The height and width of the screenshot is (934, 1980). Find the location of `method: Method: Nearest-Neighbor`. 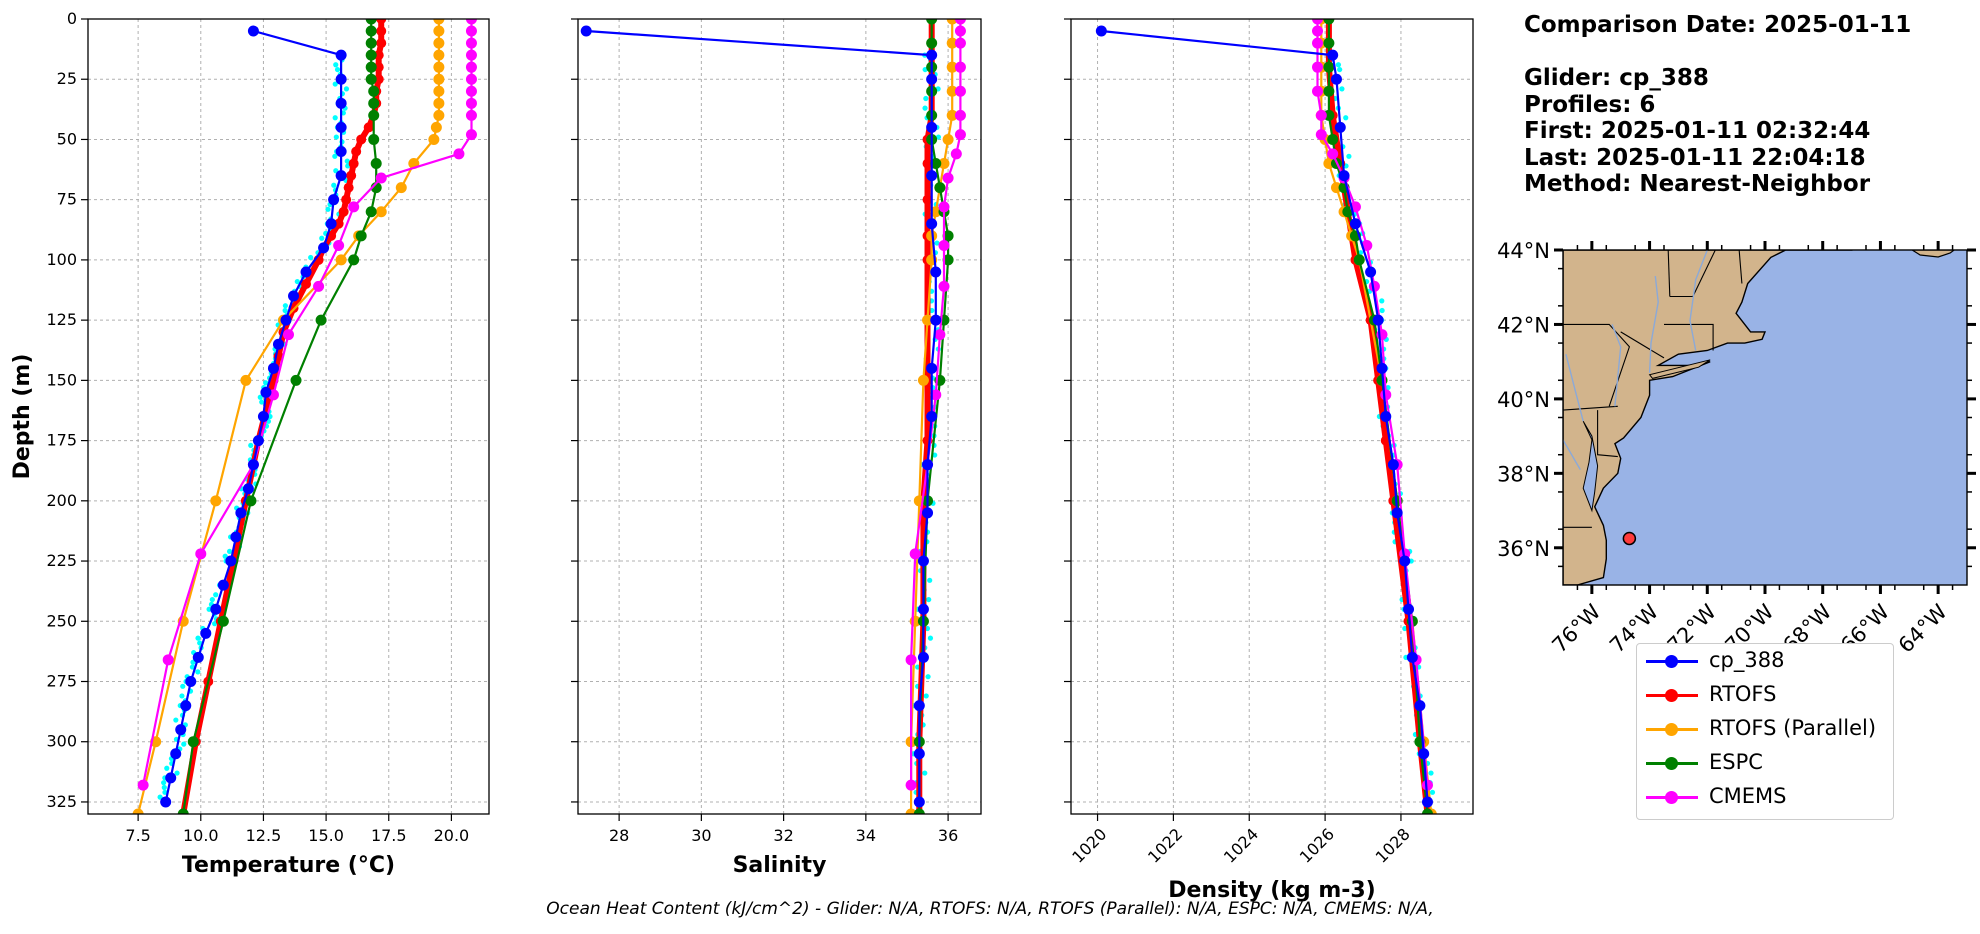

method: Method: Nearest-Neighbor is located at coordinates (1697, 184).